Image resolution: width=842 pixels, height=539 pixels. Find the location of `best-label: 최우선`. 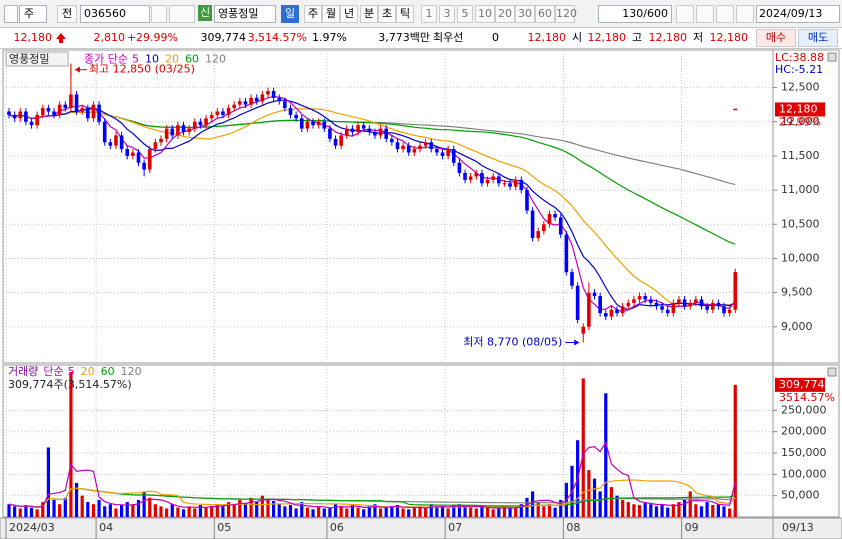

best-label: 최우선 is located at coordinates (448, 37).